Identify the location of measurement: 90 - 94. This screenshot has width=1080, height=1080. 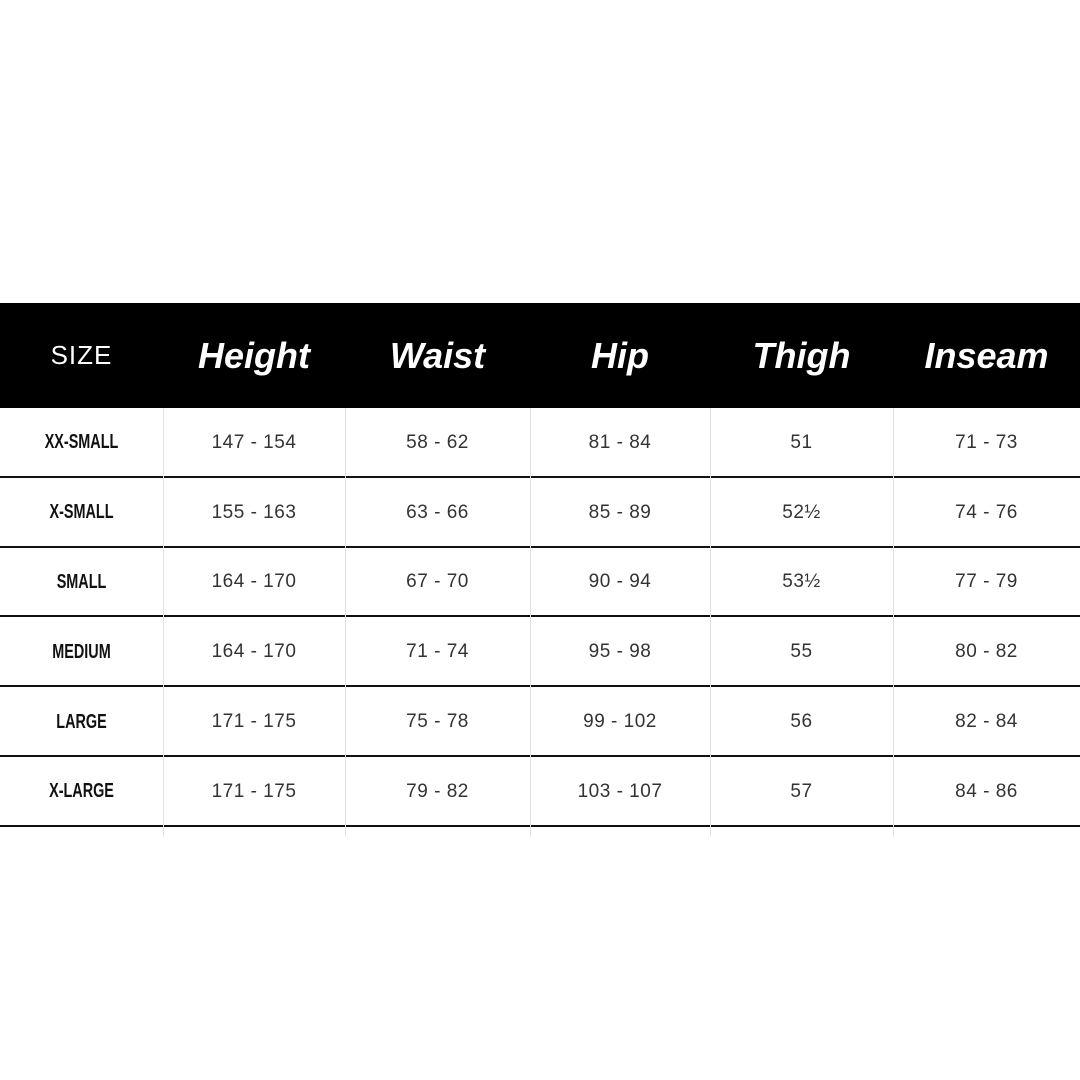
(620, 582).